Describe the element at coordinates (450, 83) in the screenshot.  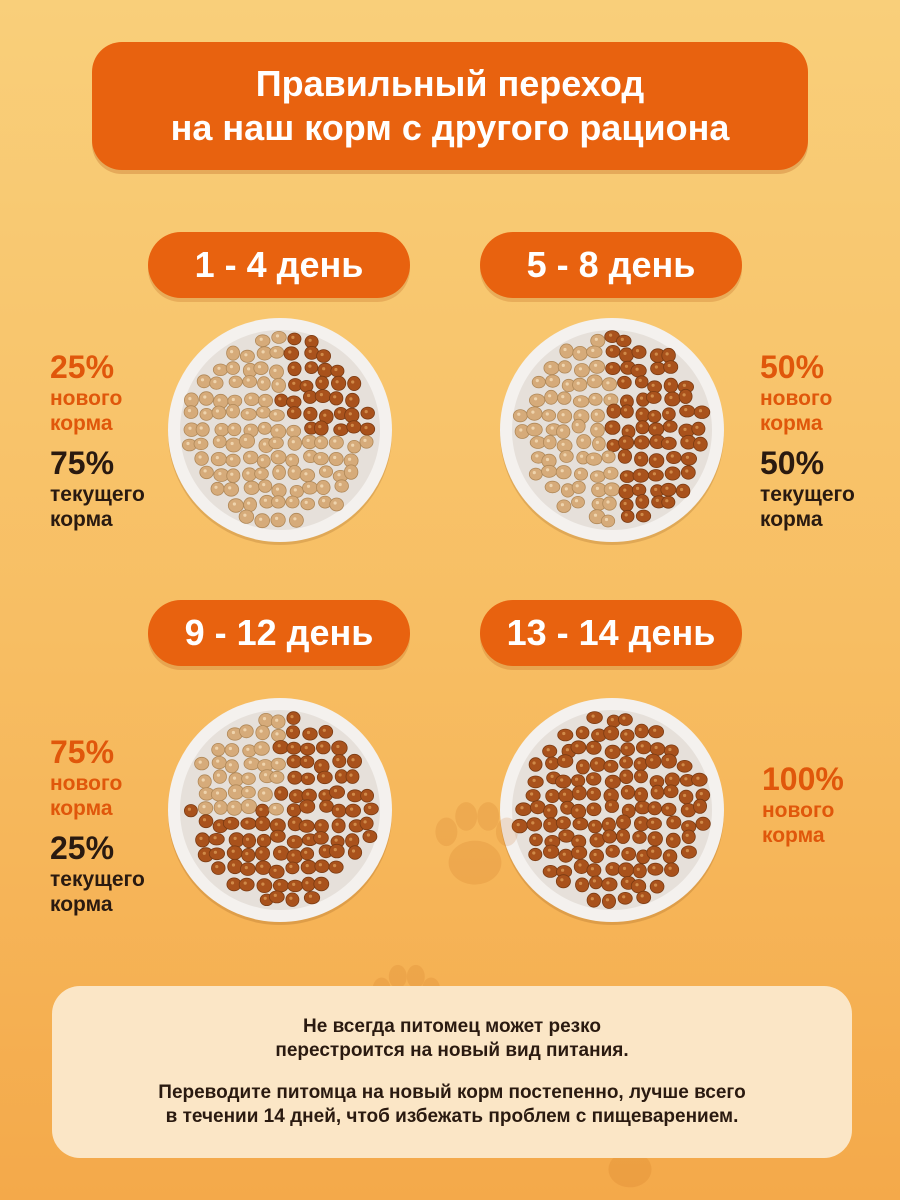
I see `title-line-1: Правильный переход` at that location.